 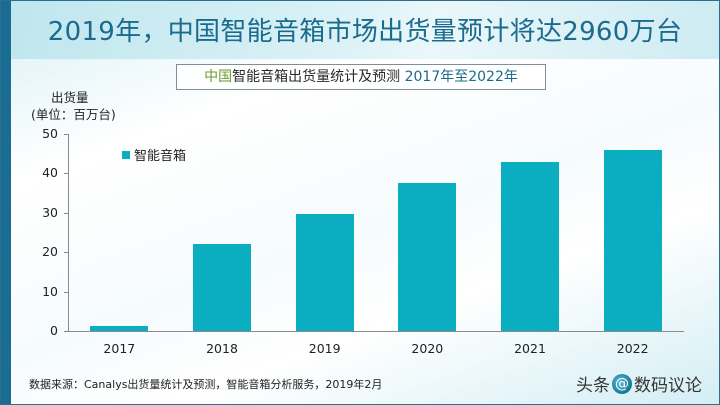 What do you see at coordinates (68, 232) in the screenshot?
I see `y-axis-line` at bounding box center [68, 232].